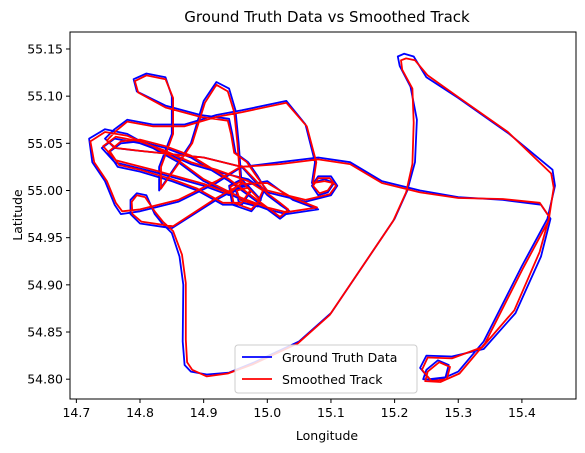 The image size is (585, 453). Describe the element at coordinates (204, 412) in the screenshot. I see `x-tick-label: 14.9` at that location.